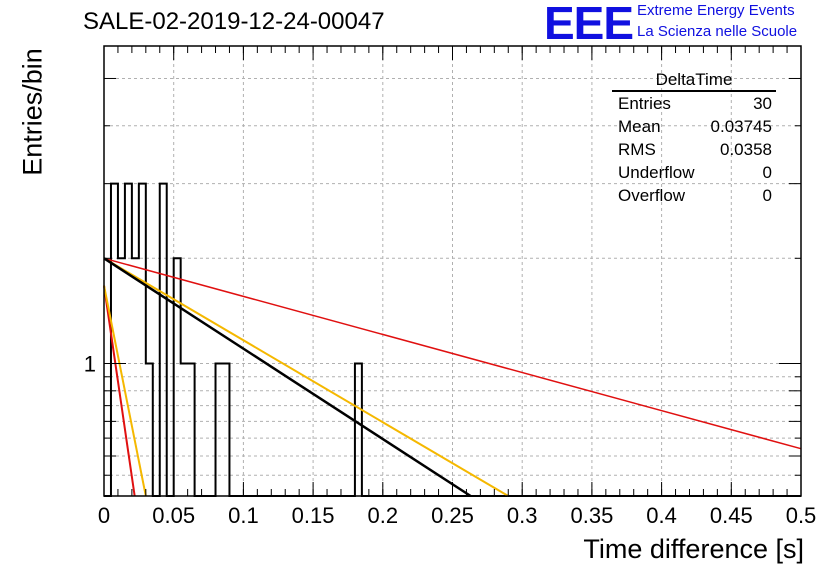 This screenshot has width=836, height=572. I want to click on x-tick-label: 0.3, so click(522, 515).